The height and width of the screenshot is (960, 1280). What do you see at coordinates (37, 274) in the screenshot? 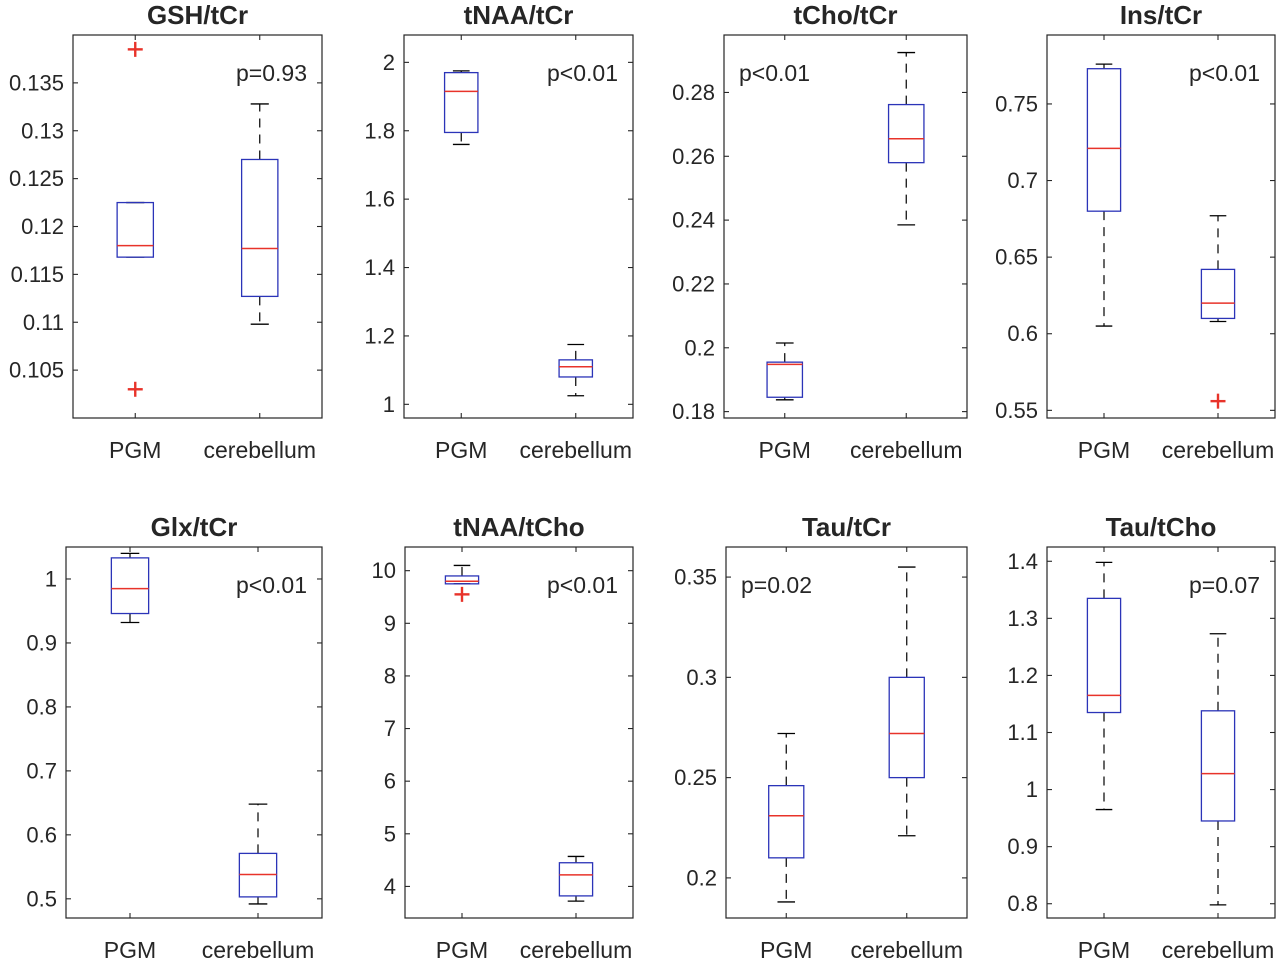
I see `y-tick-label: 0.115` at bounding box center [37, 274].